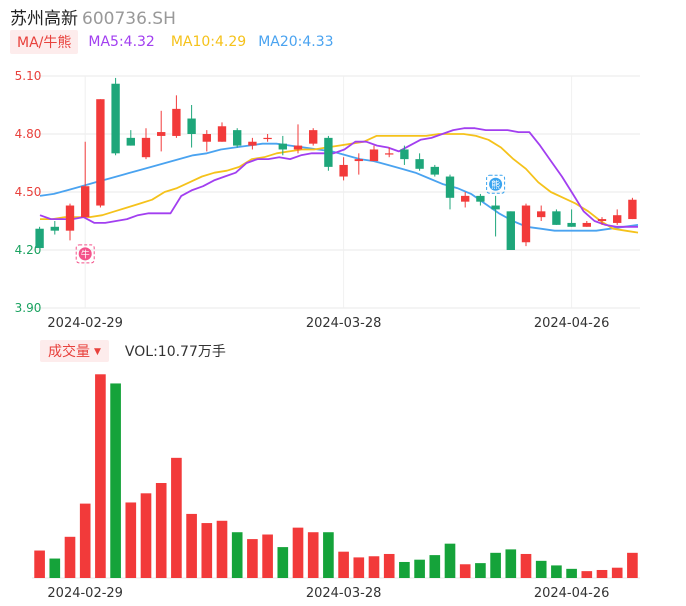  I want to click on y-tick-label: 4.20, so click(28, 250).